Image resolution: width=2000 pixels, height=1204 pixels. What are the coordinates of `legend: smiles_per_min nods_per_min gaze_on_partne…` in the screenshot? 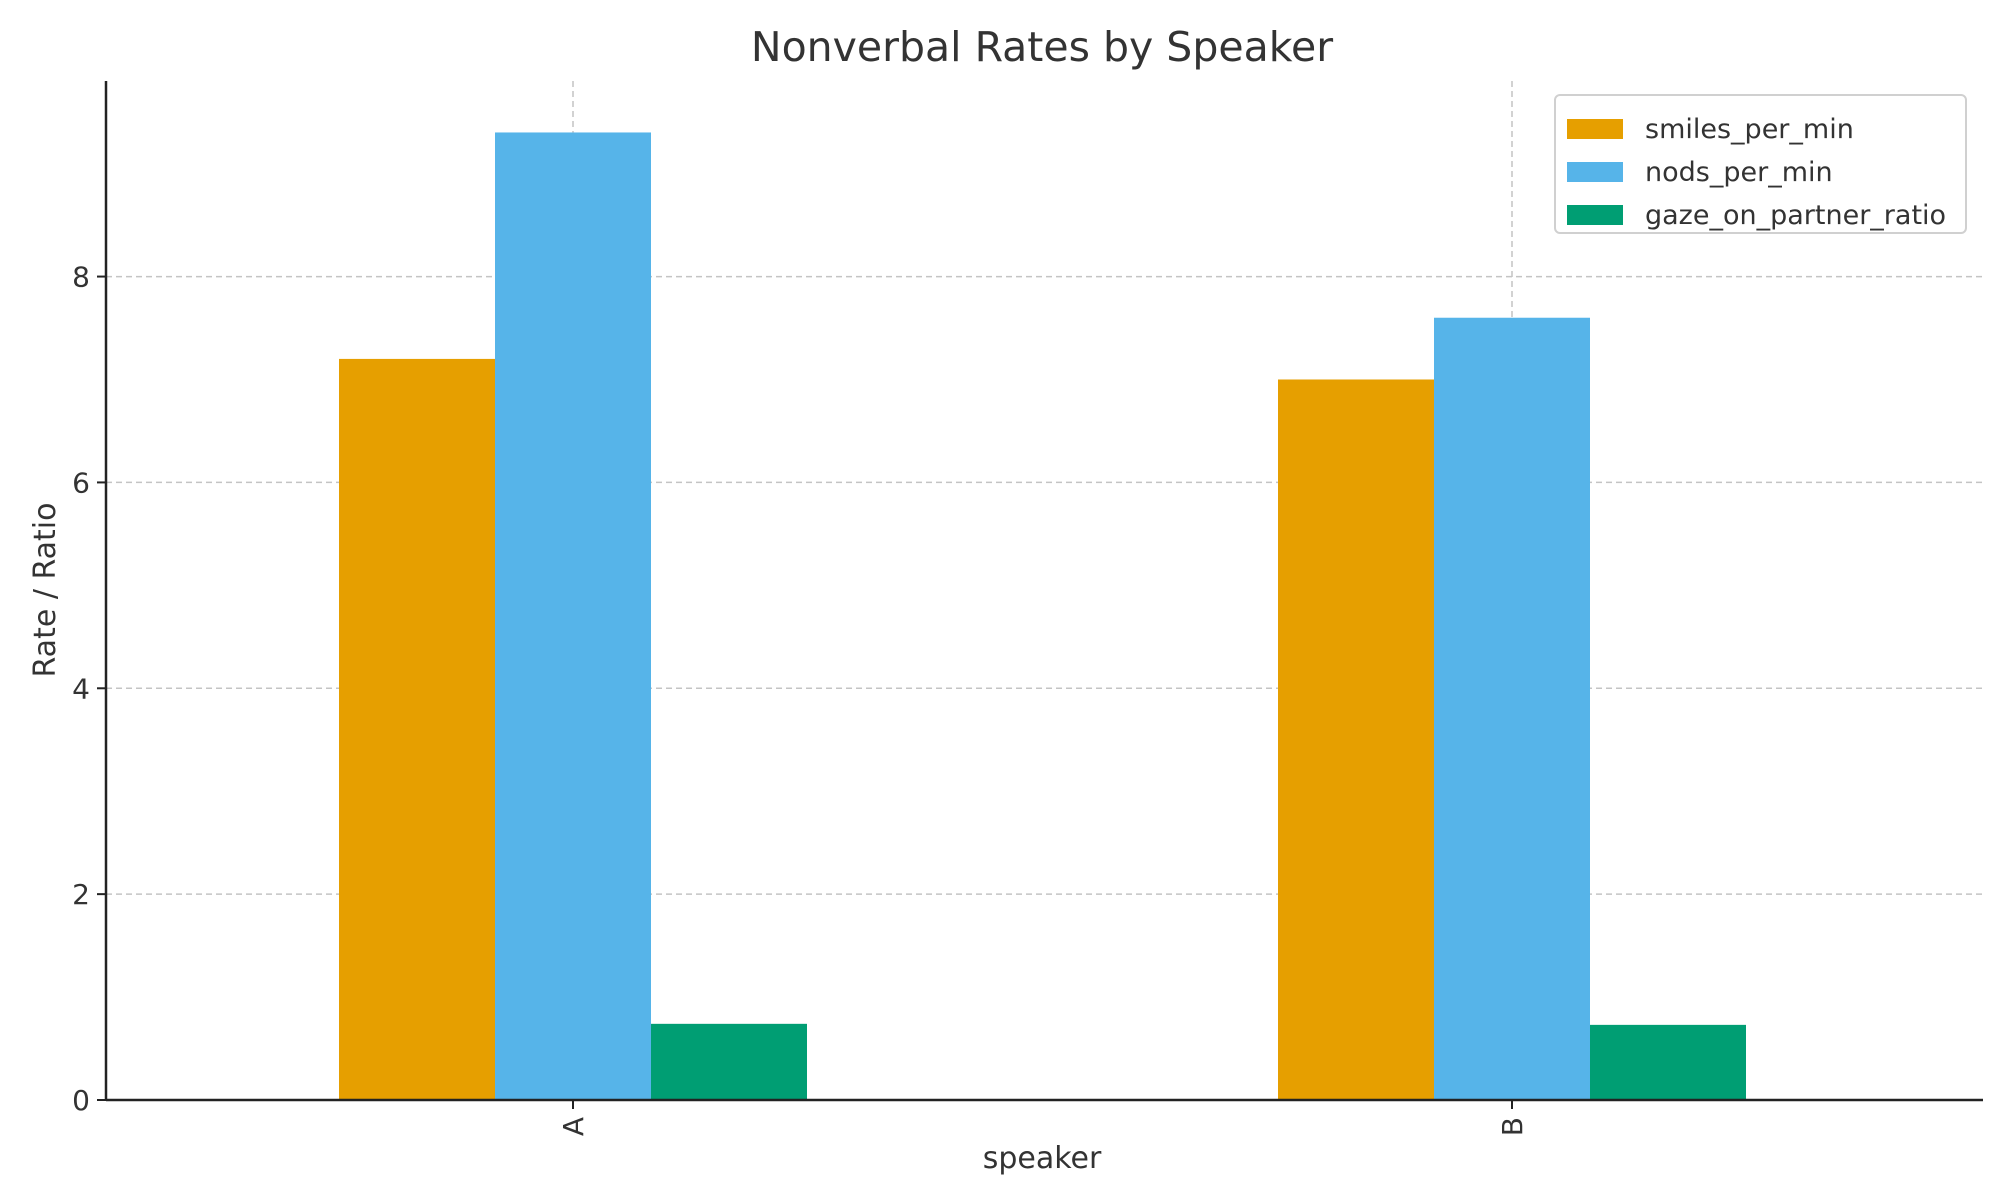 It's located at (1760, 164).